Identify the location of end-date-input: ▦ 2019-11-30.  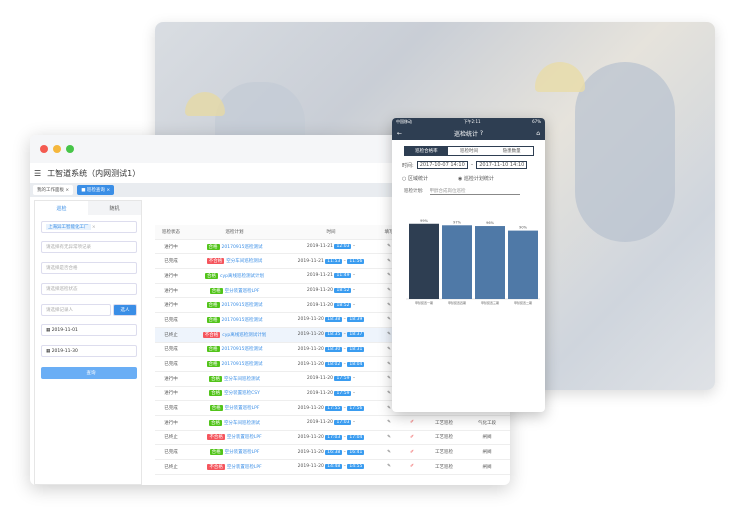
(89, 351).